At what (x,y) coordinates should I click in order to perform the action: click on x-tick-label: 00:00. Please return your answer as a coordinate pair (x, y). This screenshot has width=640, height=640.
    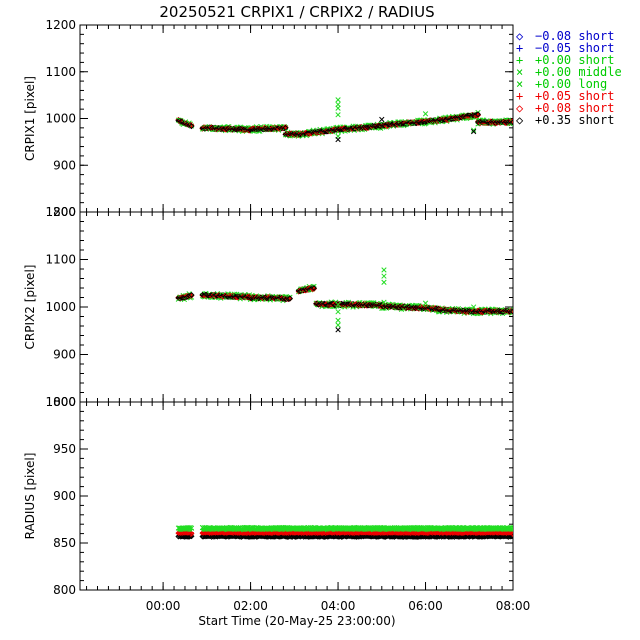
    Looking at the image, I should click on (163, 606).